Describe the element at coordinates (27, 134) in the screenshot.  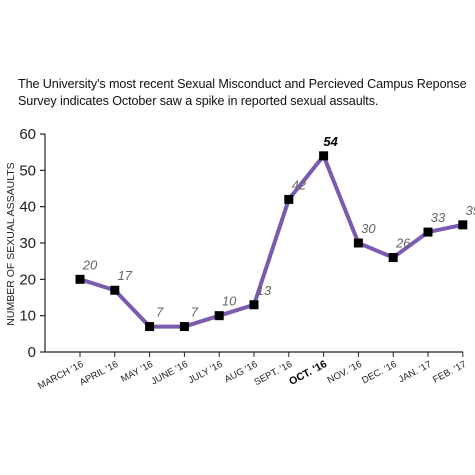
I see `y-tick-label: 60` at that location.